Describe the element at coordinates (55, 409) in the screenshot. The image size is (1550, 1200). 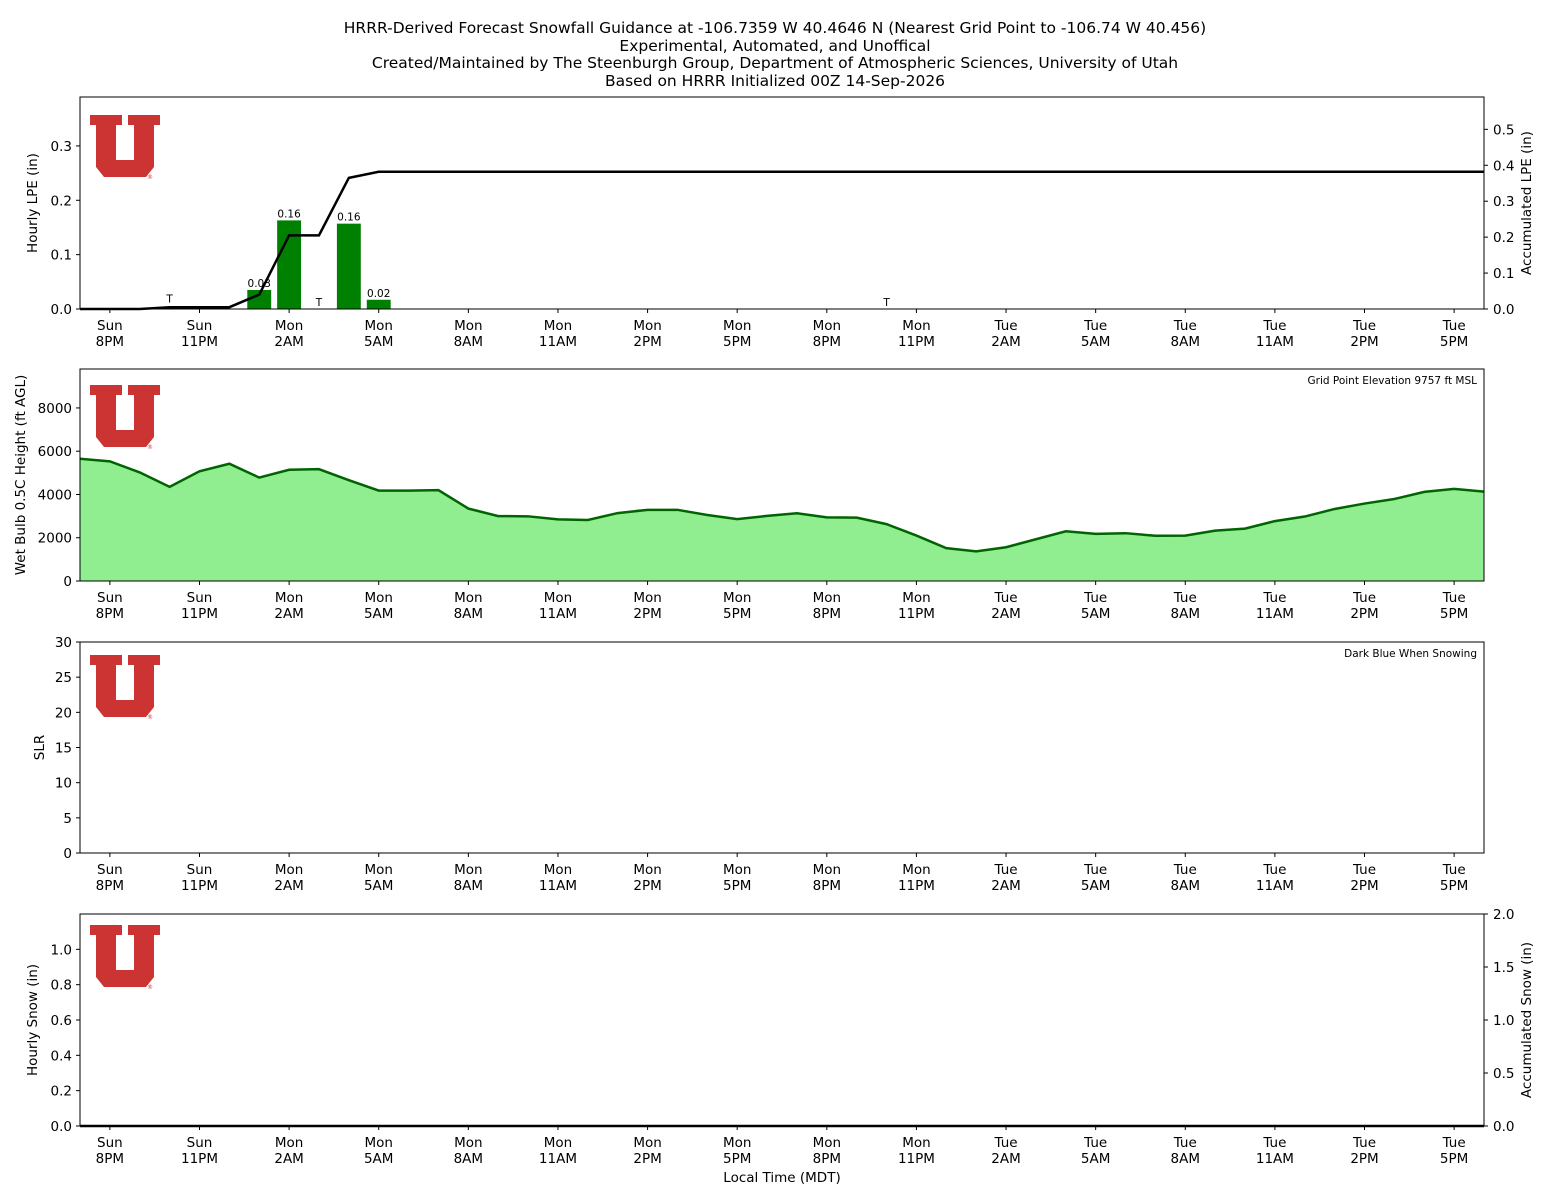
I see `y-tick-label: 8000` at that location.